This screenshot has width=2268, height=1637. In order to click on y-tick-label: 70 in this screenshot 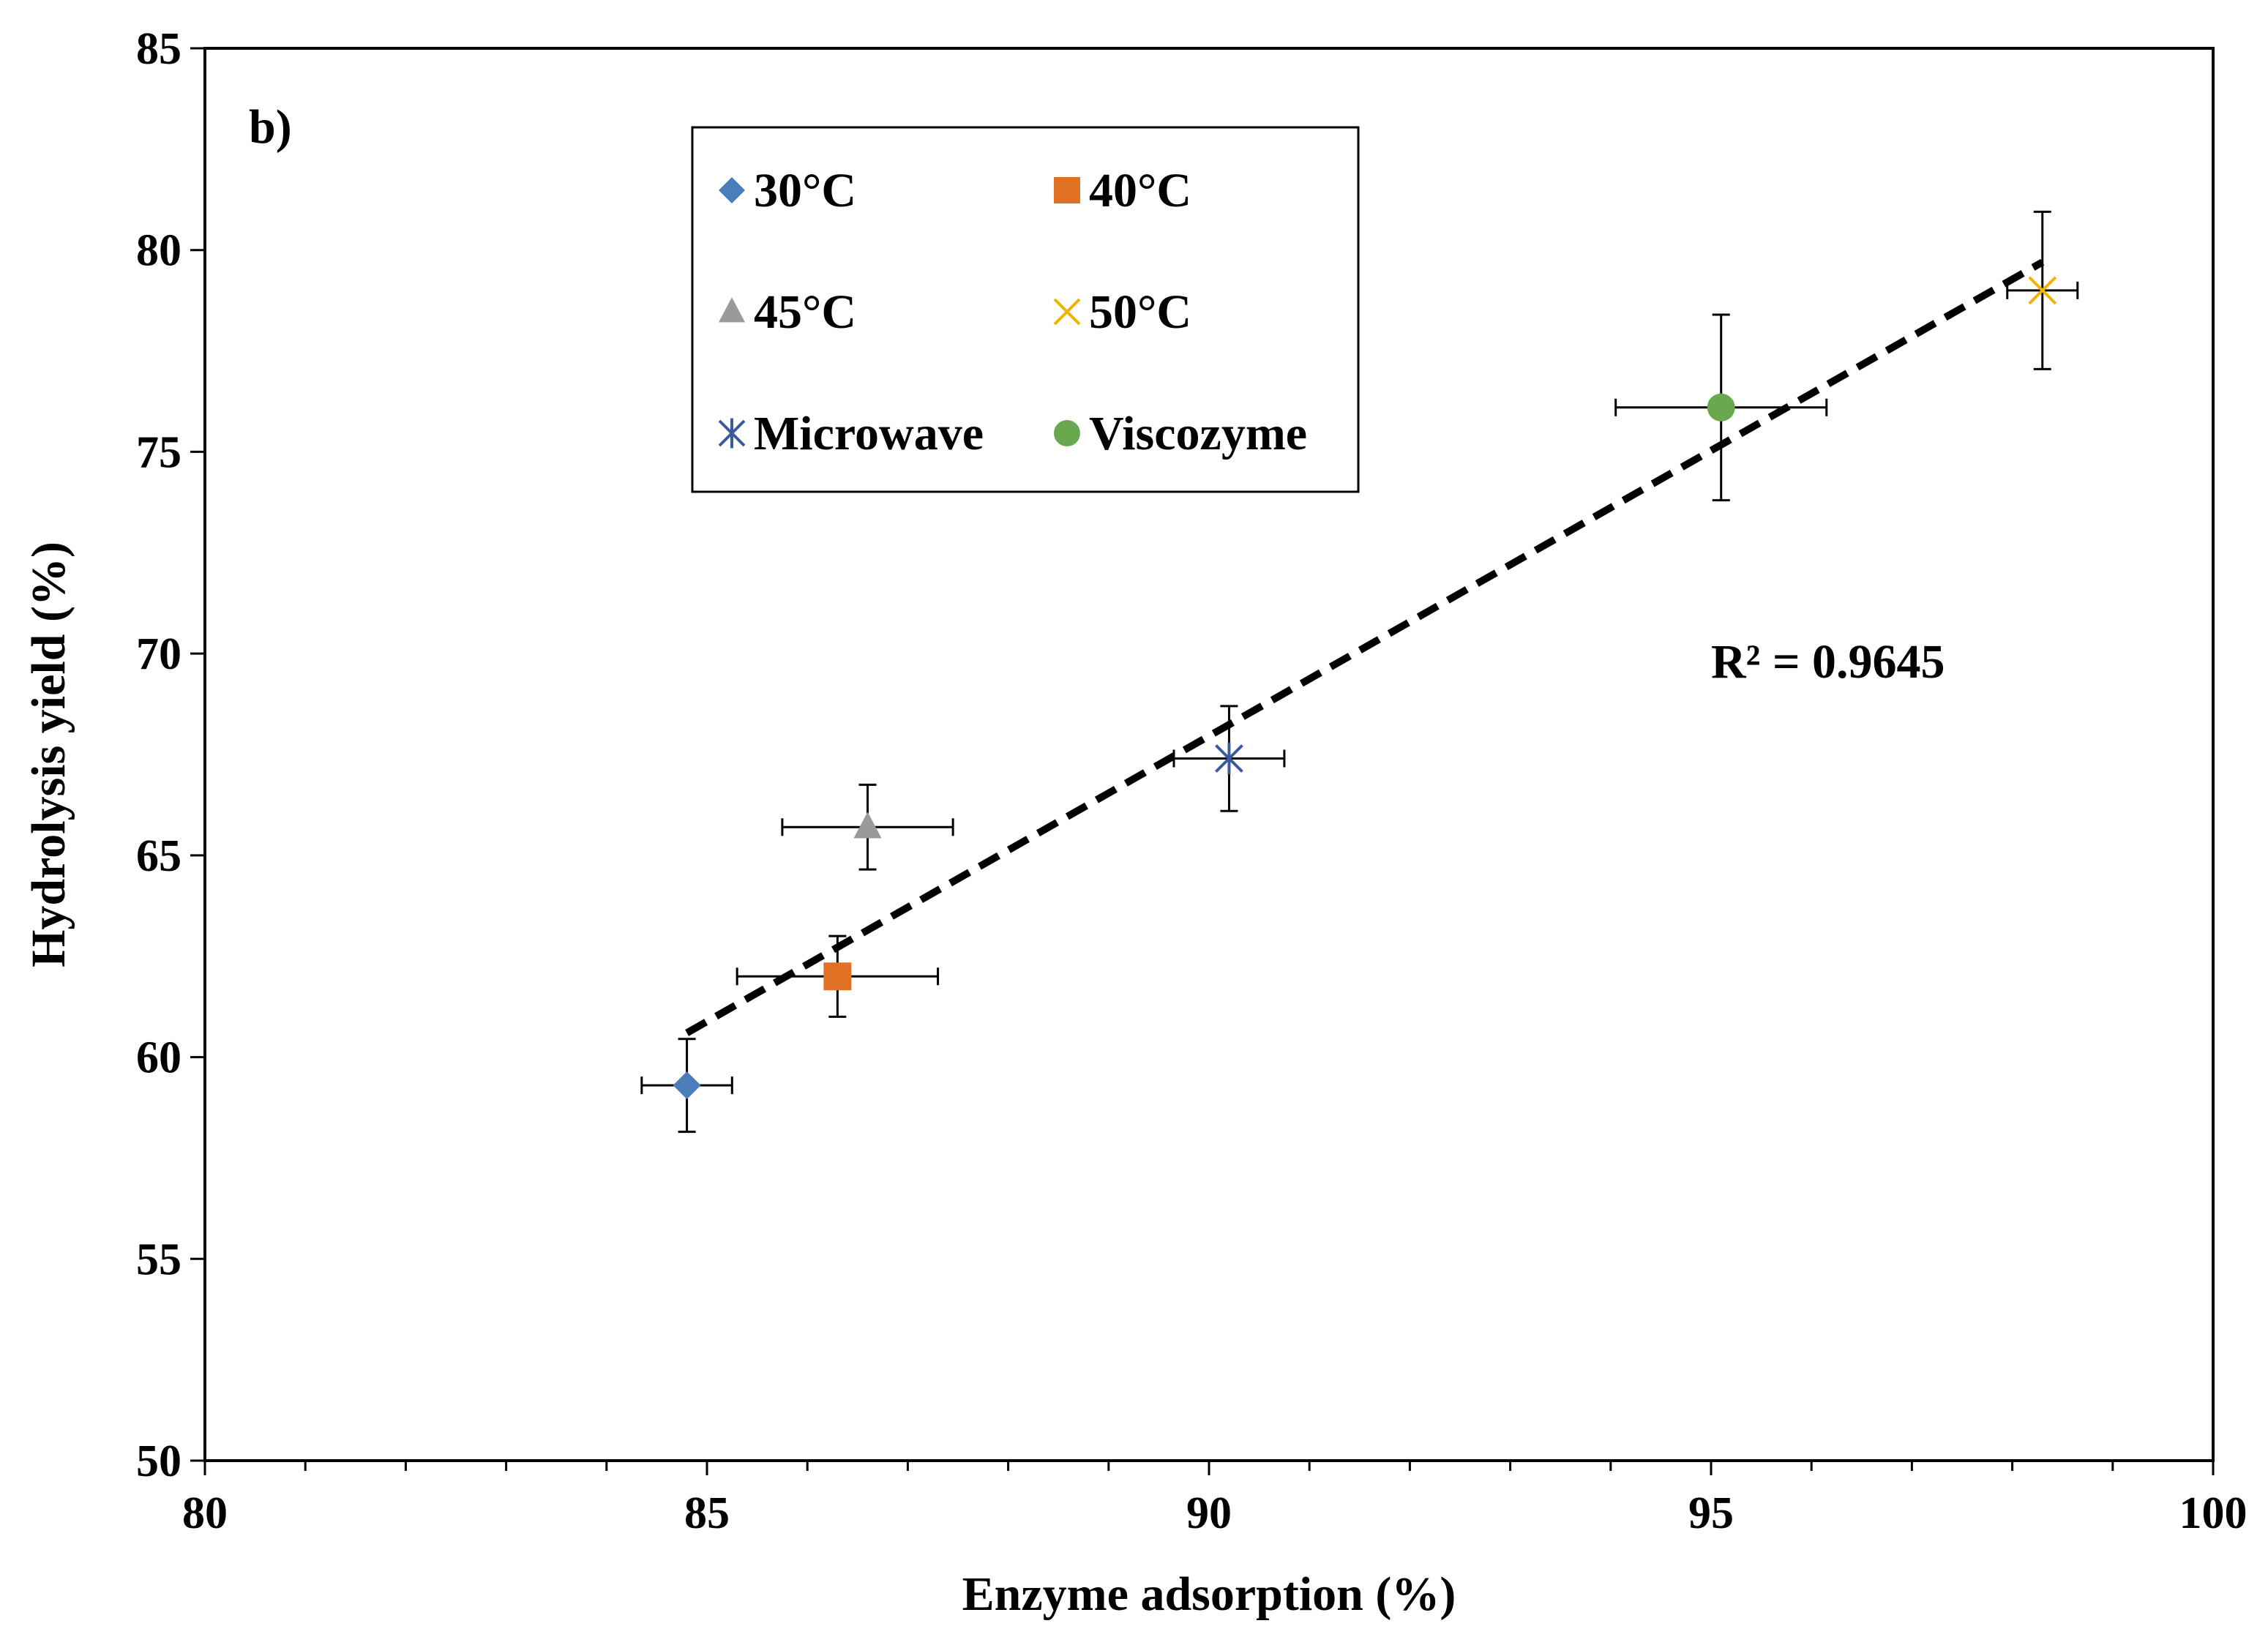, I will do `click(158, 654)`.